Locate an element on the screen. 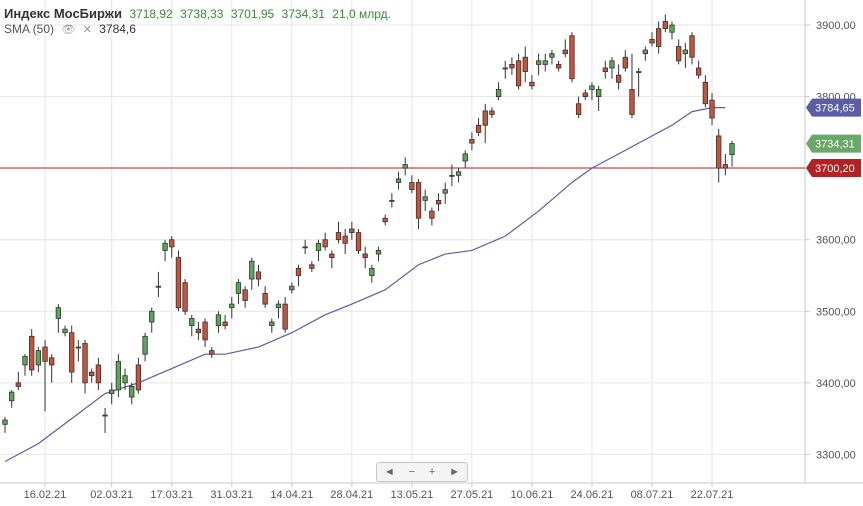  zoom-out-button: − is located at coordinates (412, 472).